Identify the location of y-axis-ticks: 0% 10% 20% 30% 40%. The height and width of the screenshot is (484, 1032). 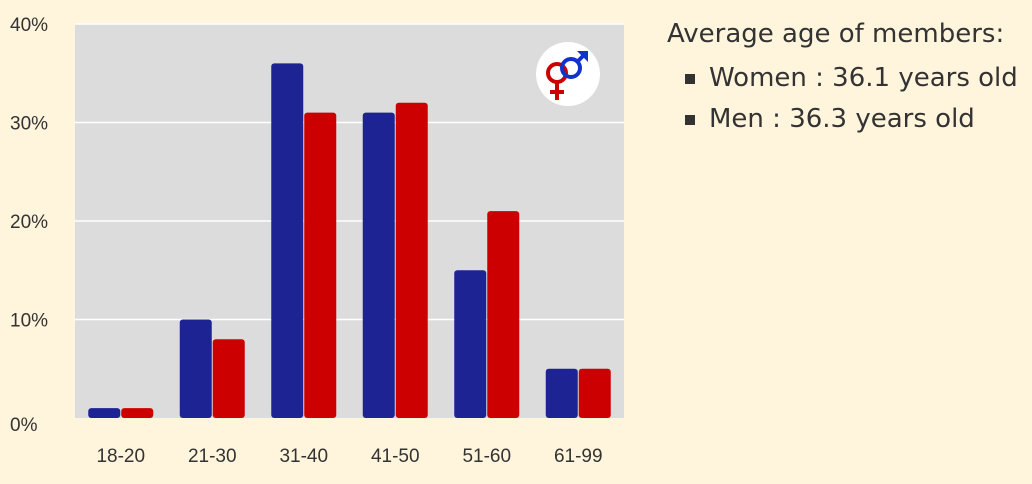
(29, 225).